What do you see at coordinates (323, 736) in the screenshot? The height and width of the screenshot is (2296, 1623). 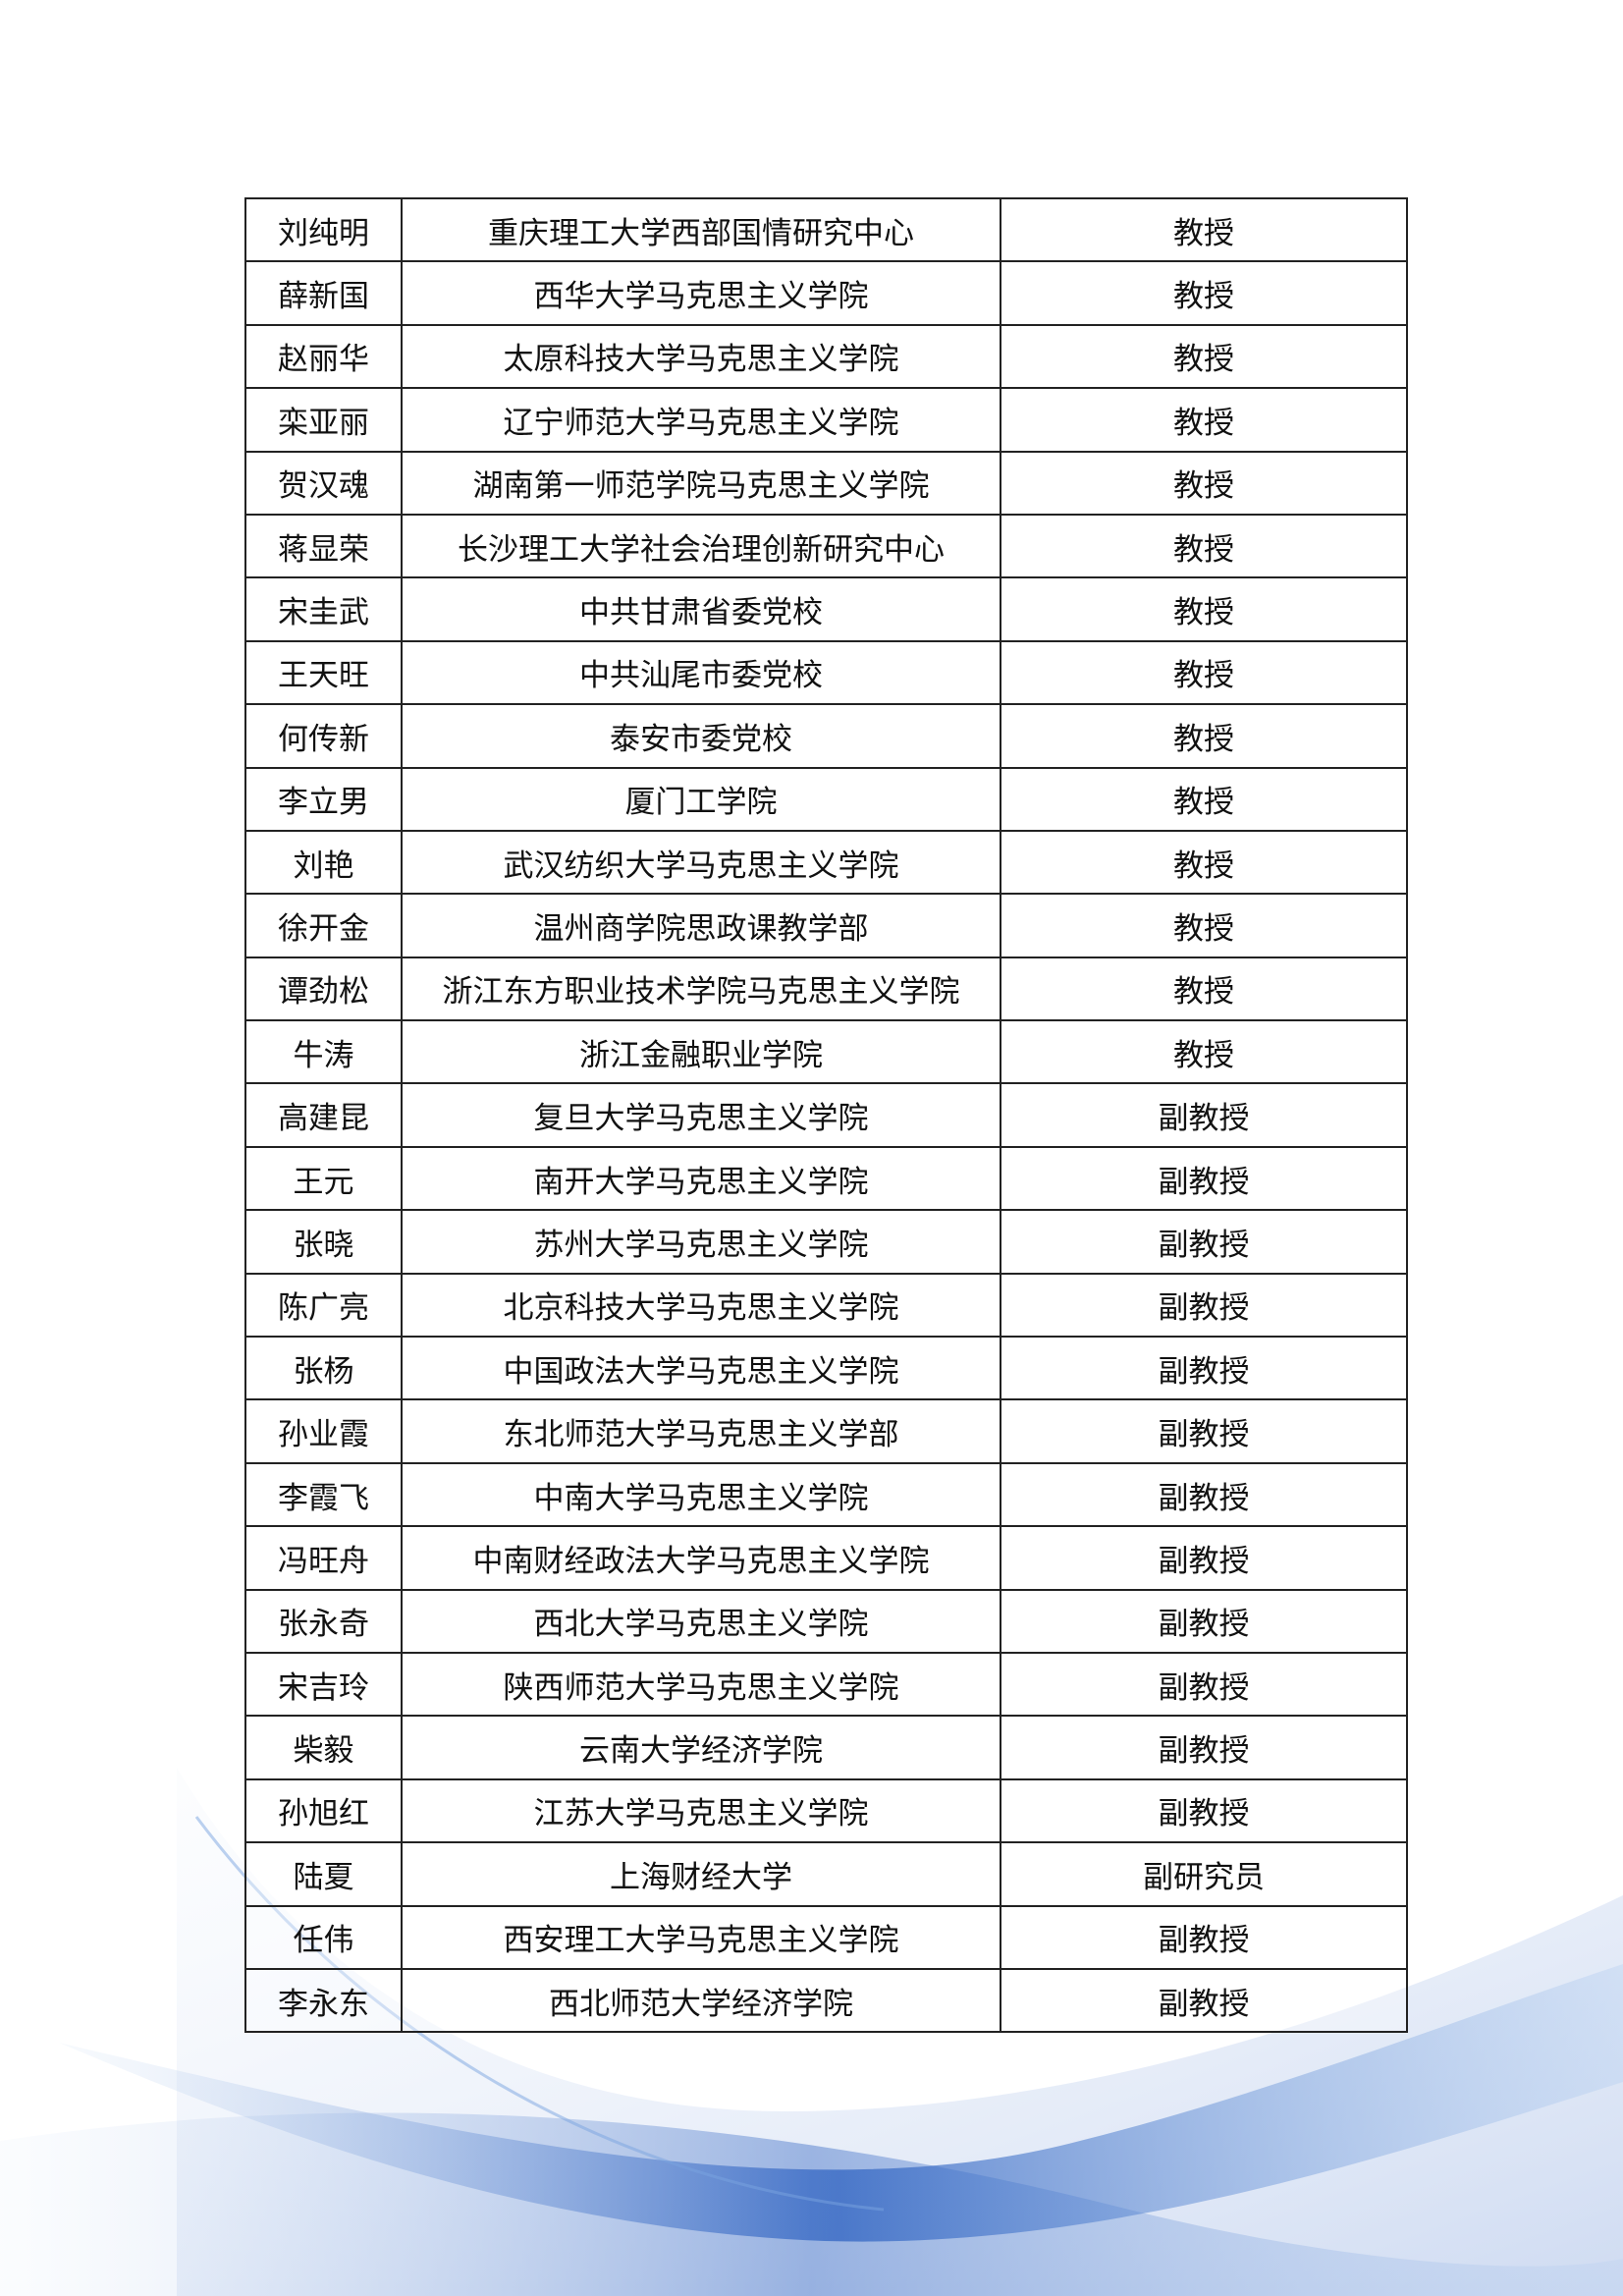 I see `name-cell: 何传新` at bounding box center [323, 736].